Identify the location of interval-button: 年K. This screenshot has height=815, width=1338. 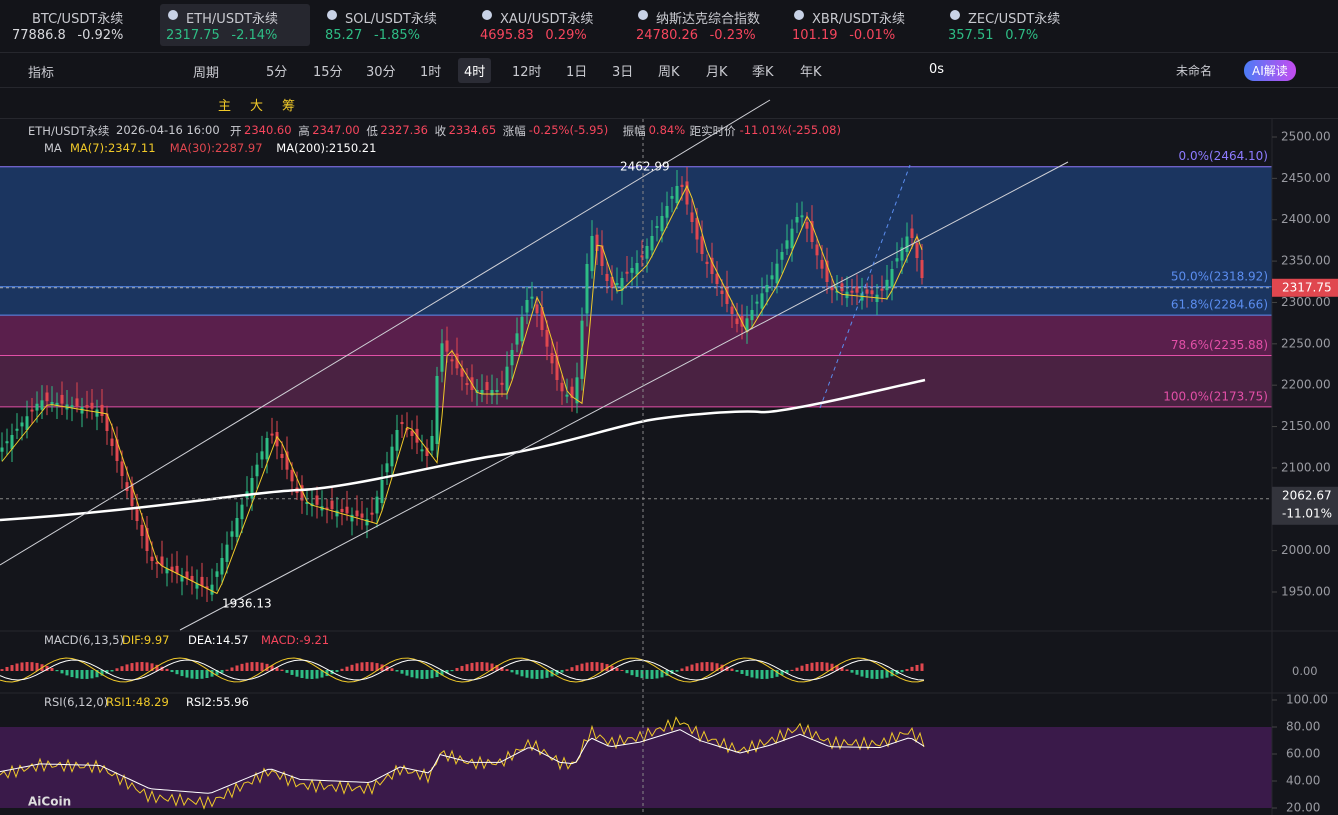
(811, 72).